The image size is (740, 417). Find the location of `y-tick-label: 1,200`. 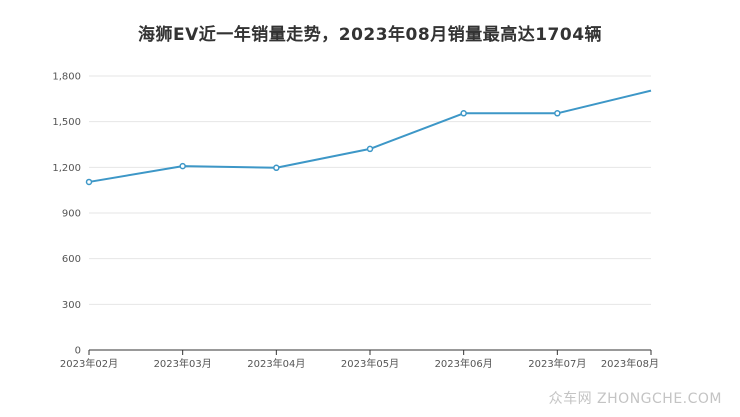

y-tick-label: 1,200 is located at coordinates (66, 168).